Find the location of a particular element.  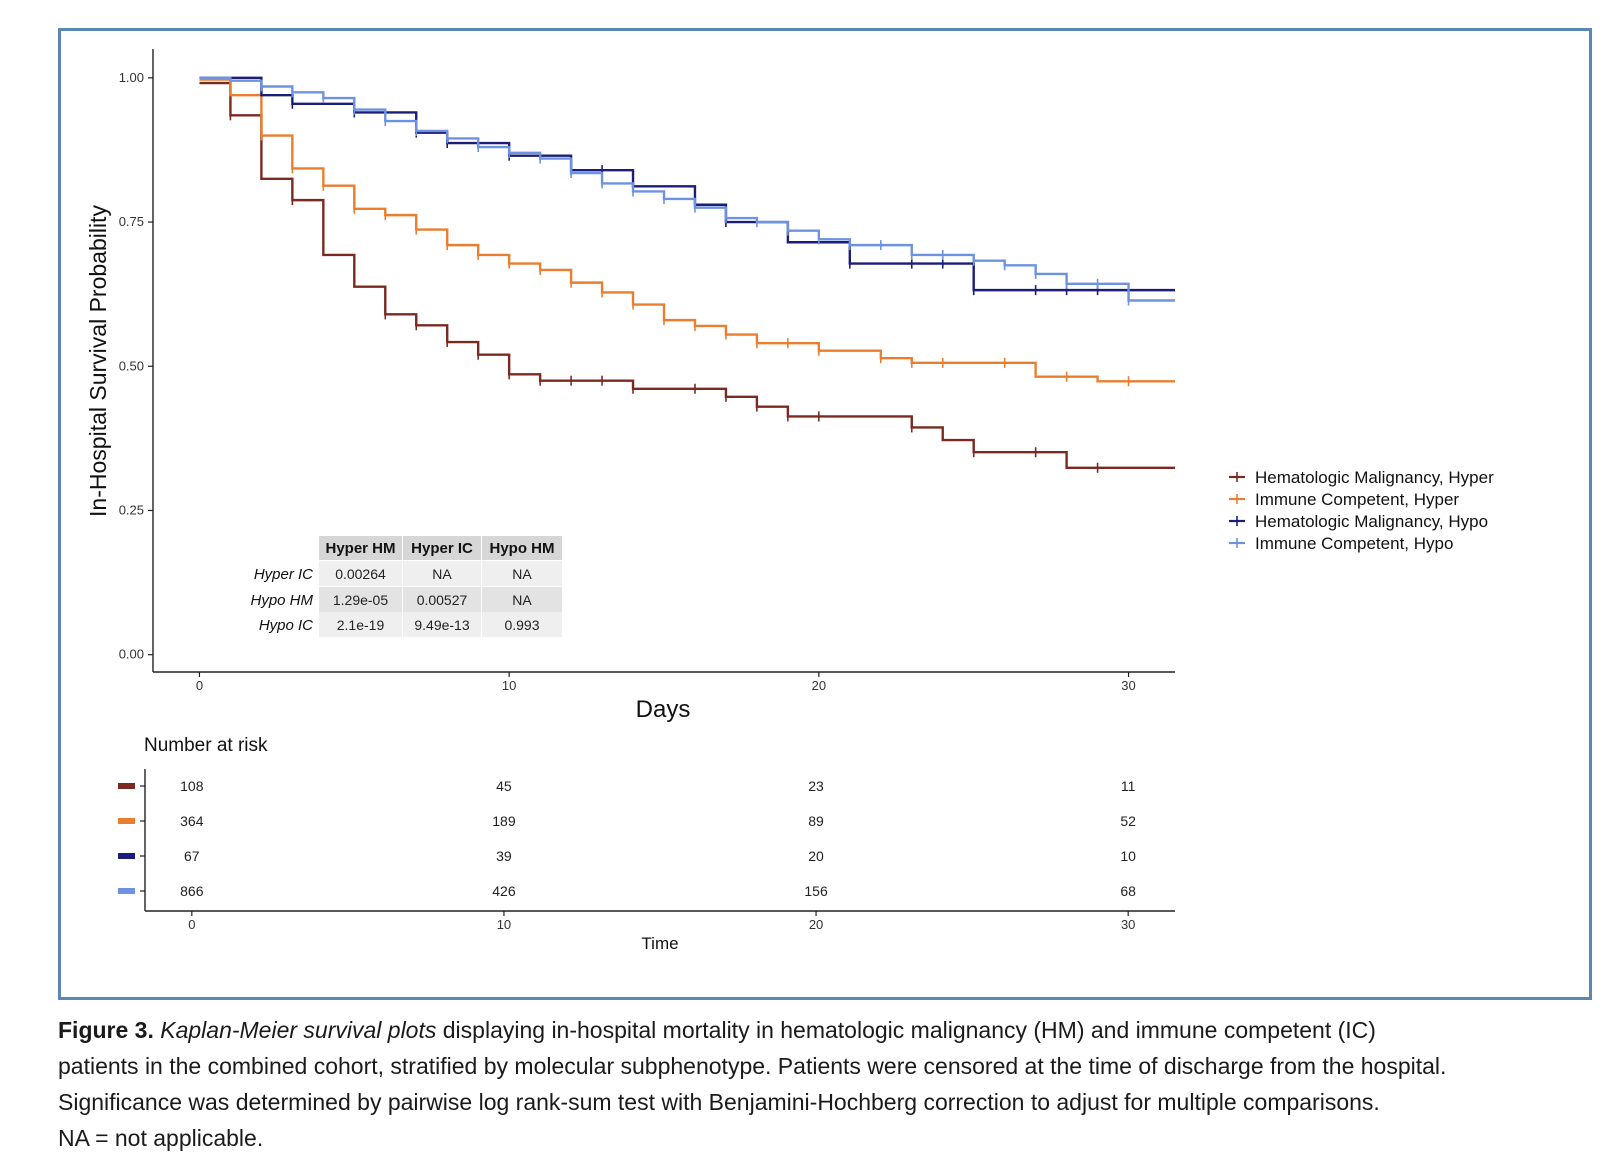

risk-count: 364 is located at coordinates (192, 821).